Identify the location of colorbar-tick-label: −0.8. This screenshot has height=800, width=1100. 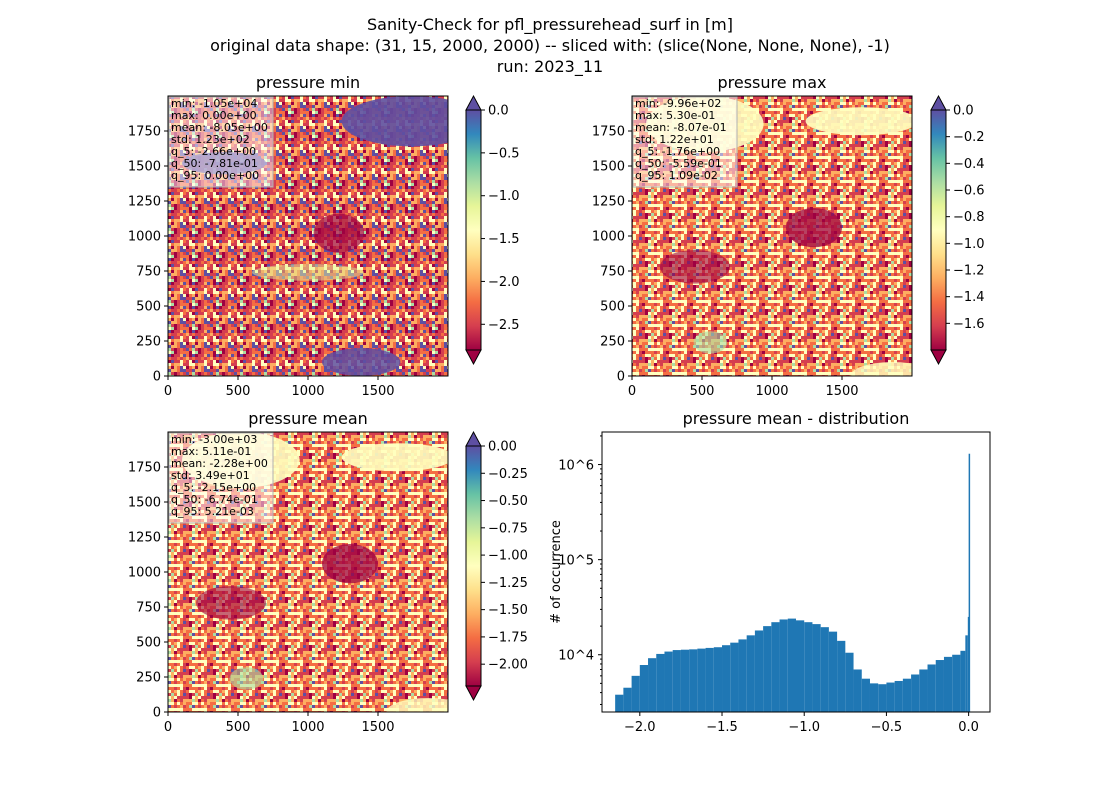
(969, 217).